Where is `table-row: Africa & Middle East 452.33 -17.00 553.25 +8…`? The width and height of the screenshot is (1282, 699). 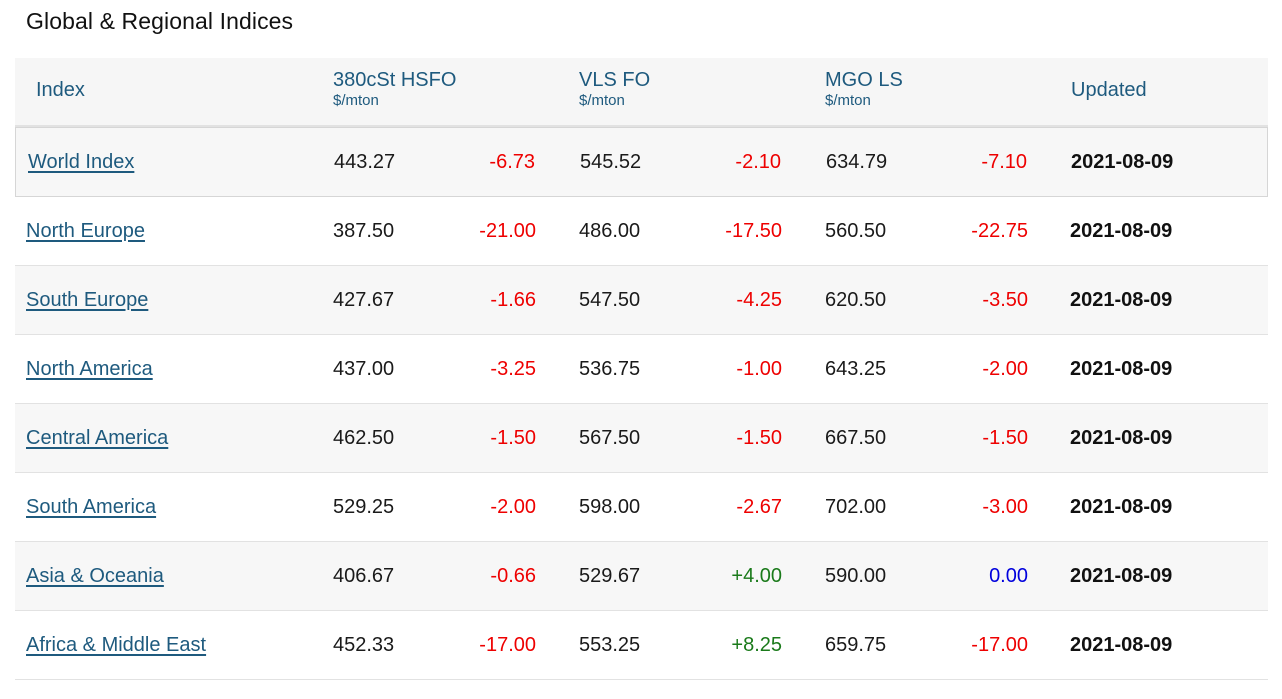
table-row: Africa & Middle East 452.33 -17.00 553.25 +8… is located at coordinates (641, 645).